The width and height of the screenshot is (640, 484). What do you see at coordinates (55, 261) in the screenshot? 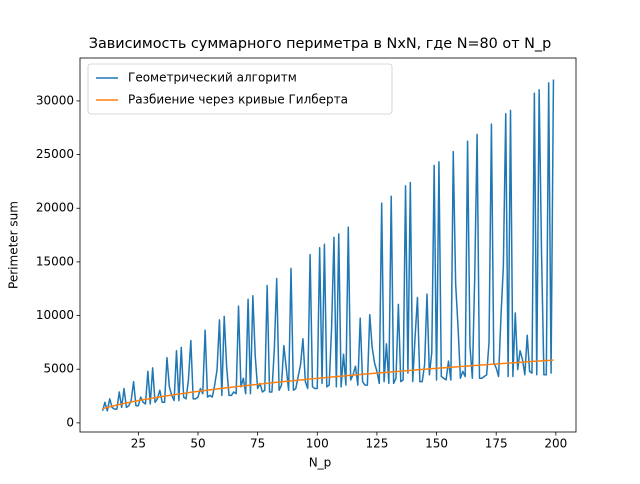
I see `y-tick-label: 15000` at bounding box center [55, 261].